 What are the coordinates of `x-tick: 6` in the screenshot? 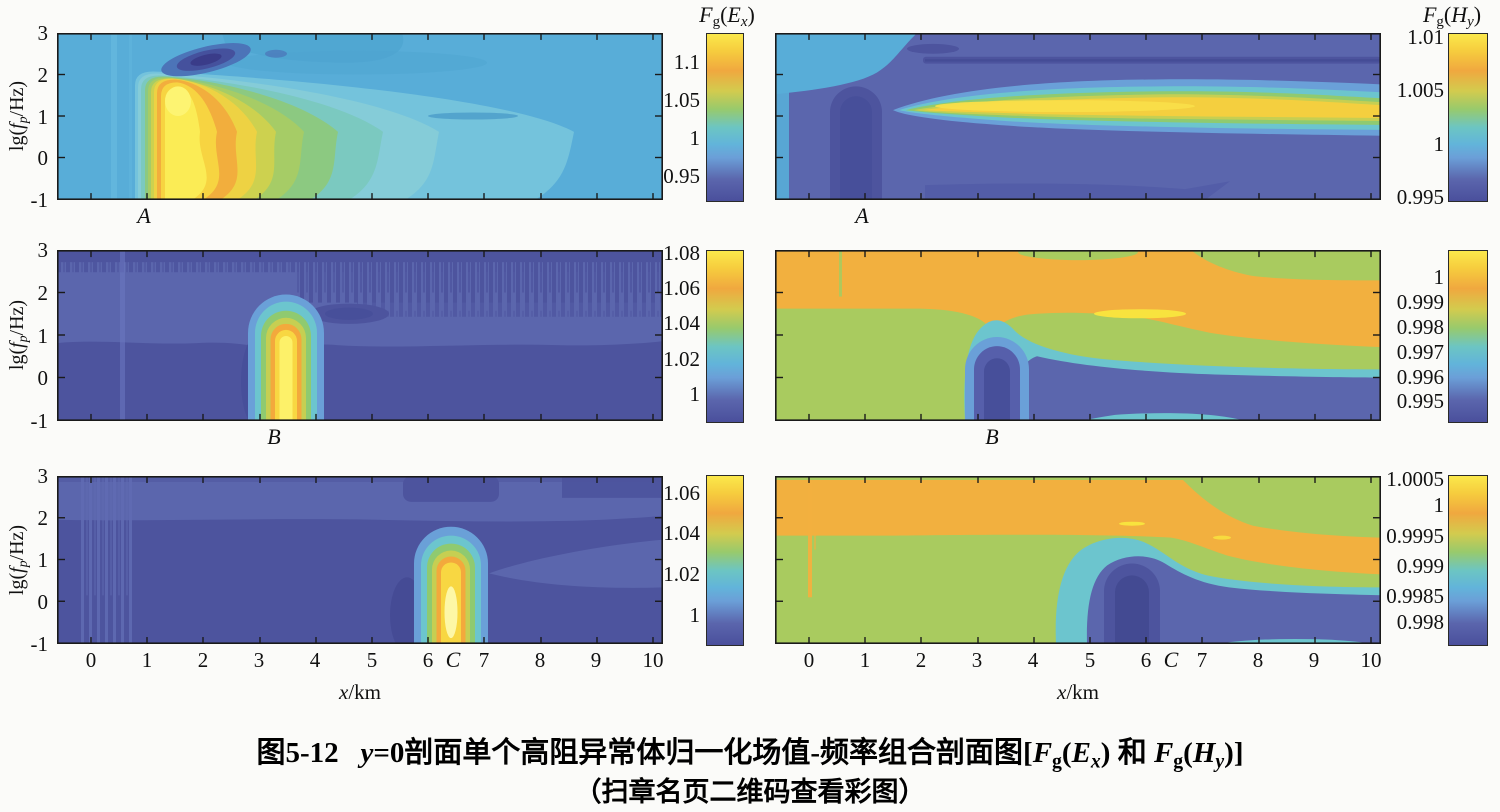 It's located at (428, 660).